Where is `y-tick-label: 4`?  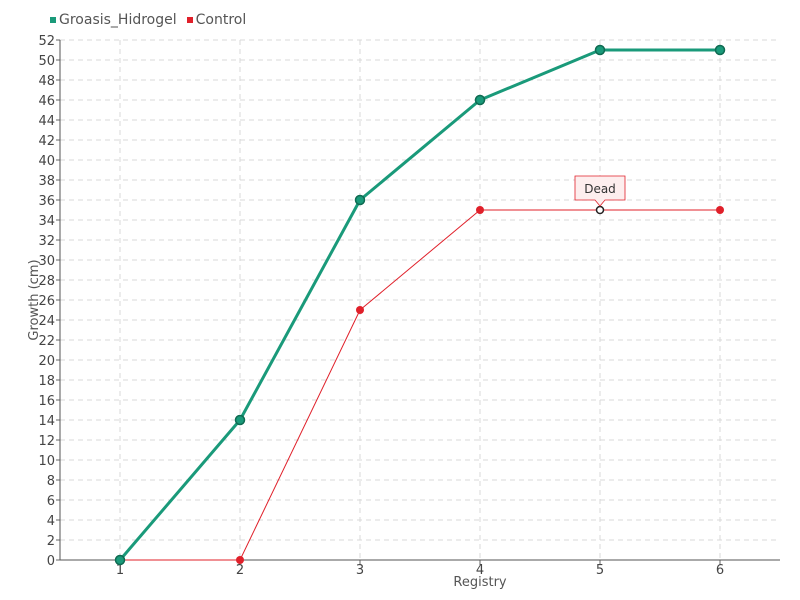 y-tick-label: 4 is located at coordinates (51, 521).